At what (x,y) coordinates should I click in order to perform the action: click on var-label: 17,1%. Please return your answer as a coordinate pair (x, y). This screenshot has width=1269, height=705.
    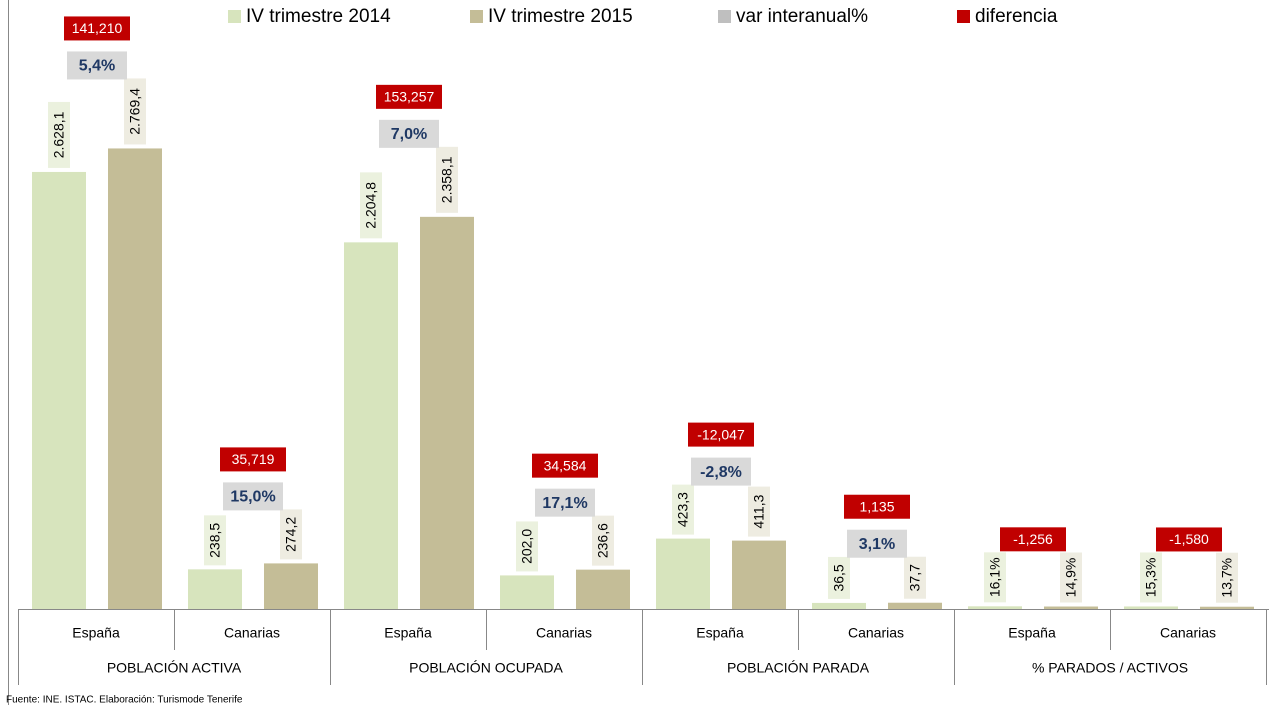
    Looking at the image, I should click on (564, 503).